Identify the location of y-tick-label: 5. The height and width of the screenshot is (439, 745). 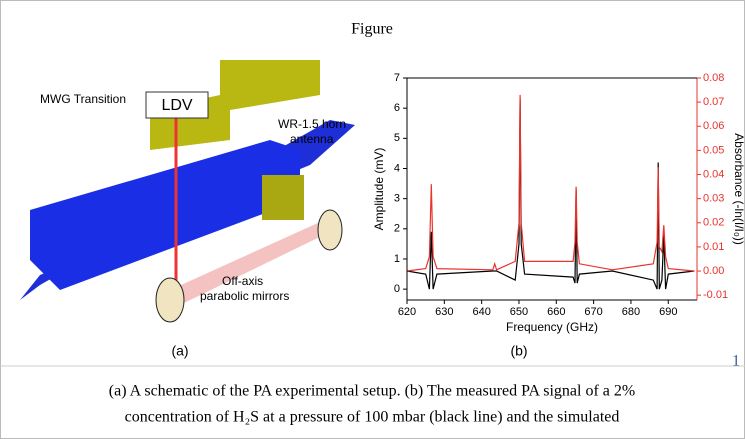
(397, 138).